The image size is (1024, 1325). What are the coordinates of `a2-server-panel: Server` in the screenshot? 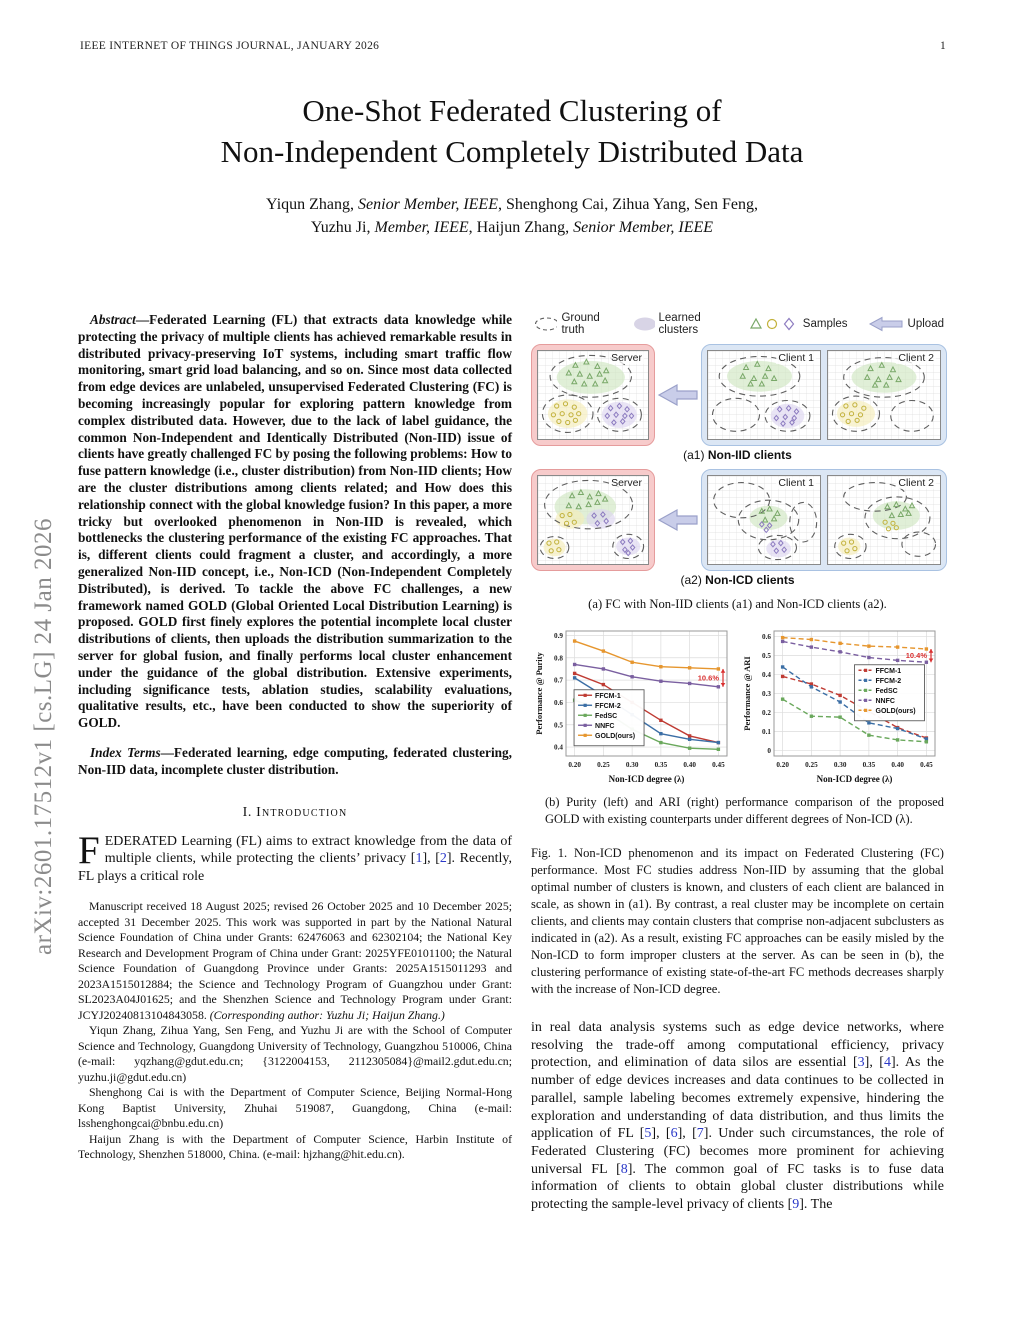 It's located at (593, 520).